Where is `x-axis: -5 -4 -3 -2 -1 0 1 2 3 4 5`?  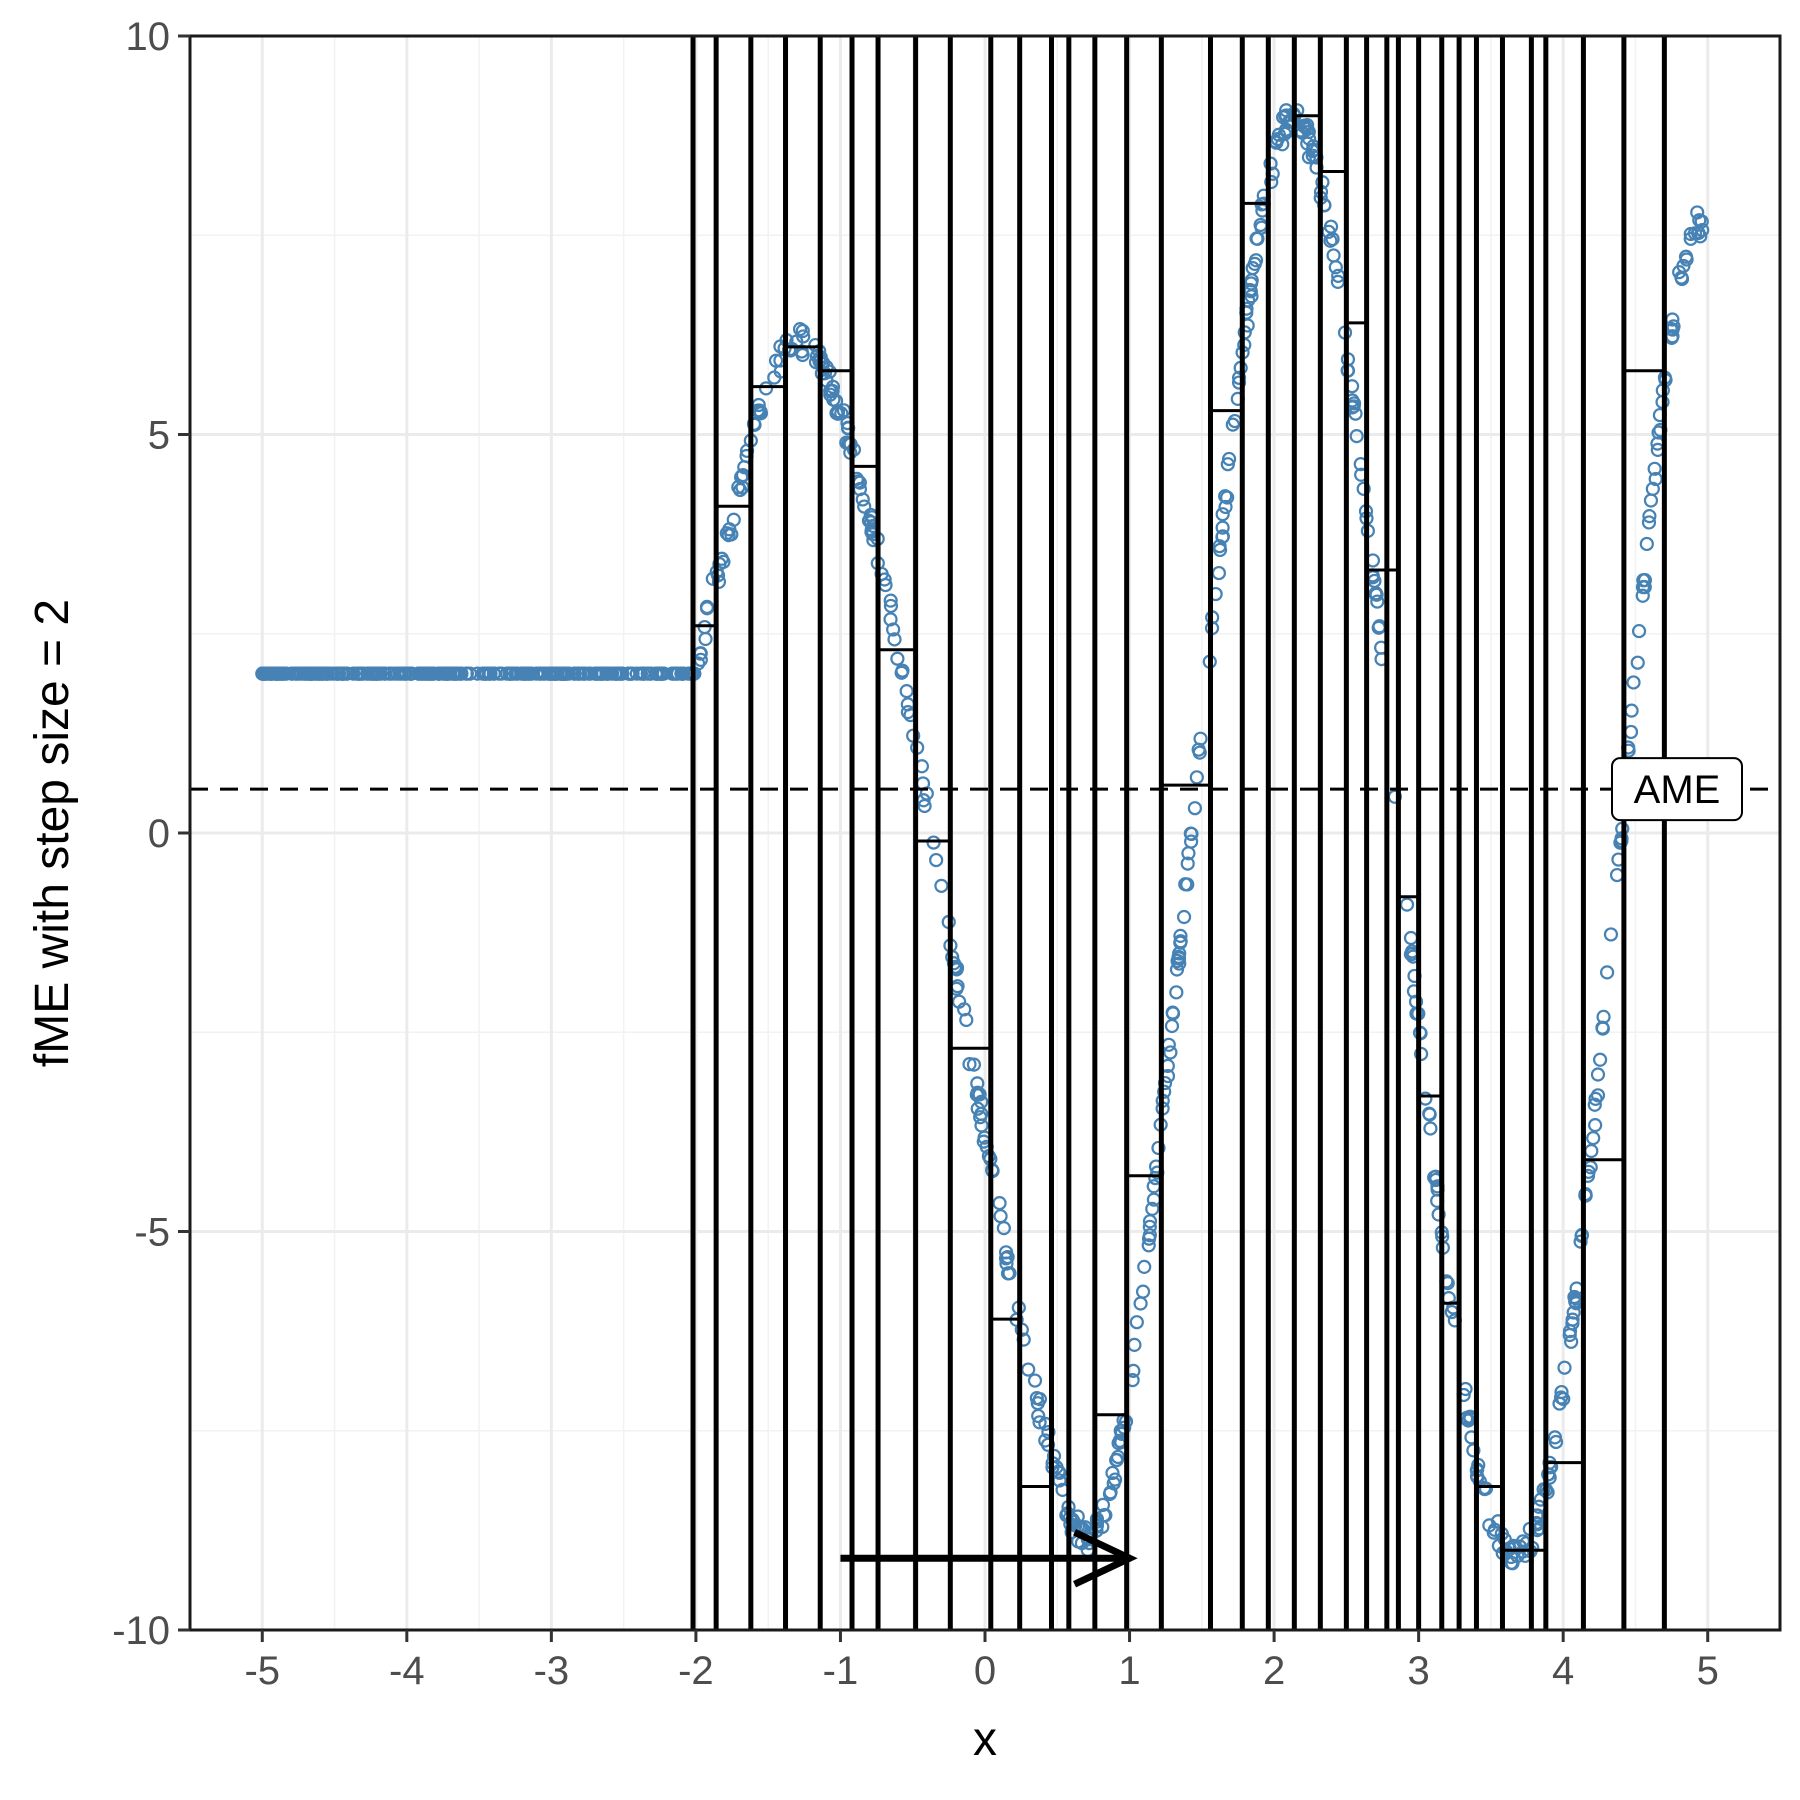 x-axis: -5 -4 -3 -2 -1 0 1 2 3 4 5 is located at coordinates (981, 1661).